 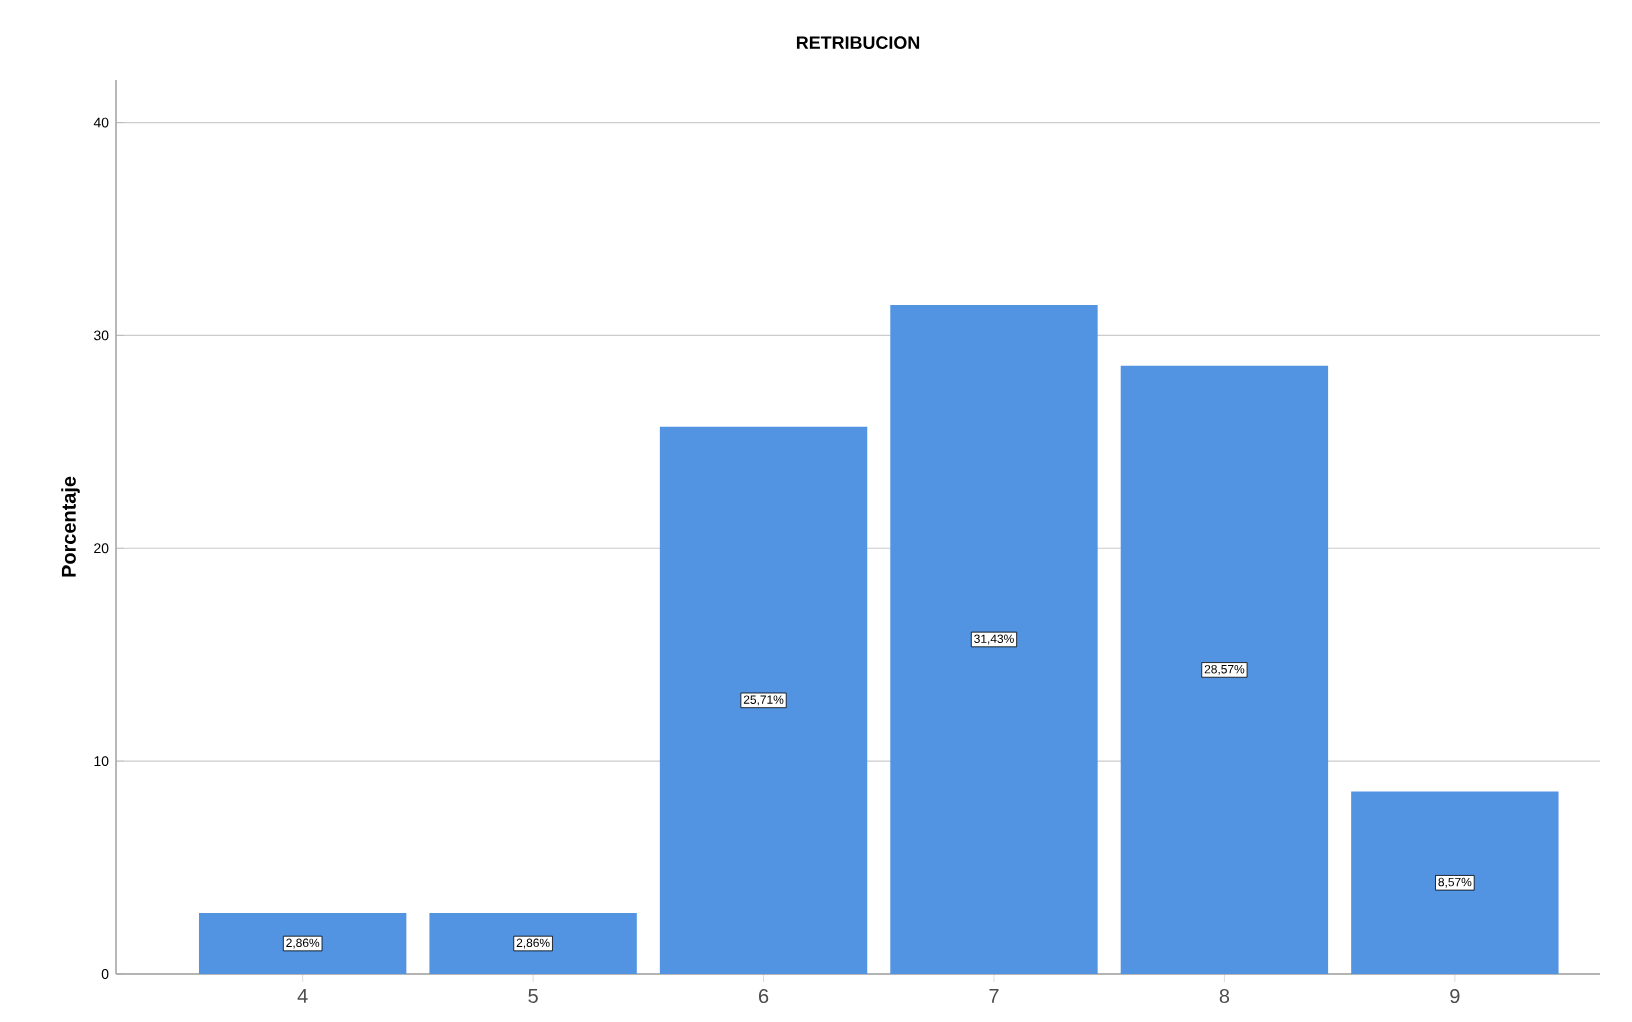 What do you see at coordinates (302, 996) in the screenshot?
I see `x-tick-label: 4` at bounding box center [302, 996].